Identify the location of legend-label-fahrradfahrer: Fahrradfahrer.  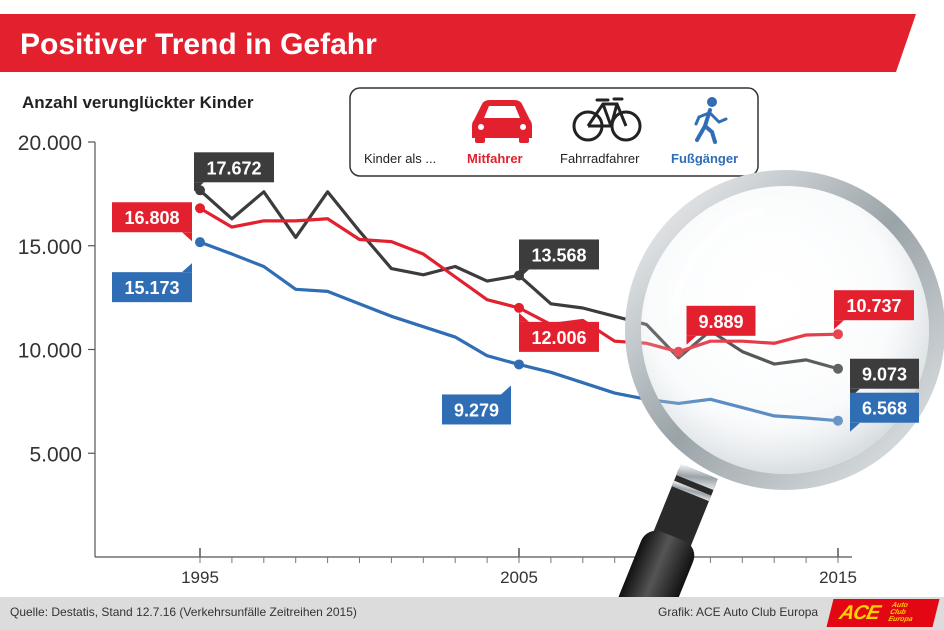
(600, 158).